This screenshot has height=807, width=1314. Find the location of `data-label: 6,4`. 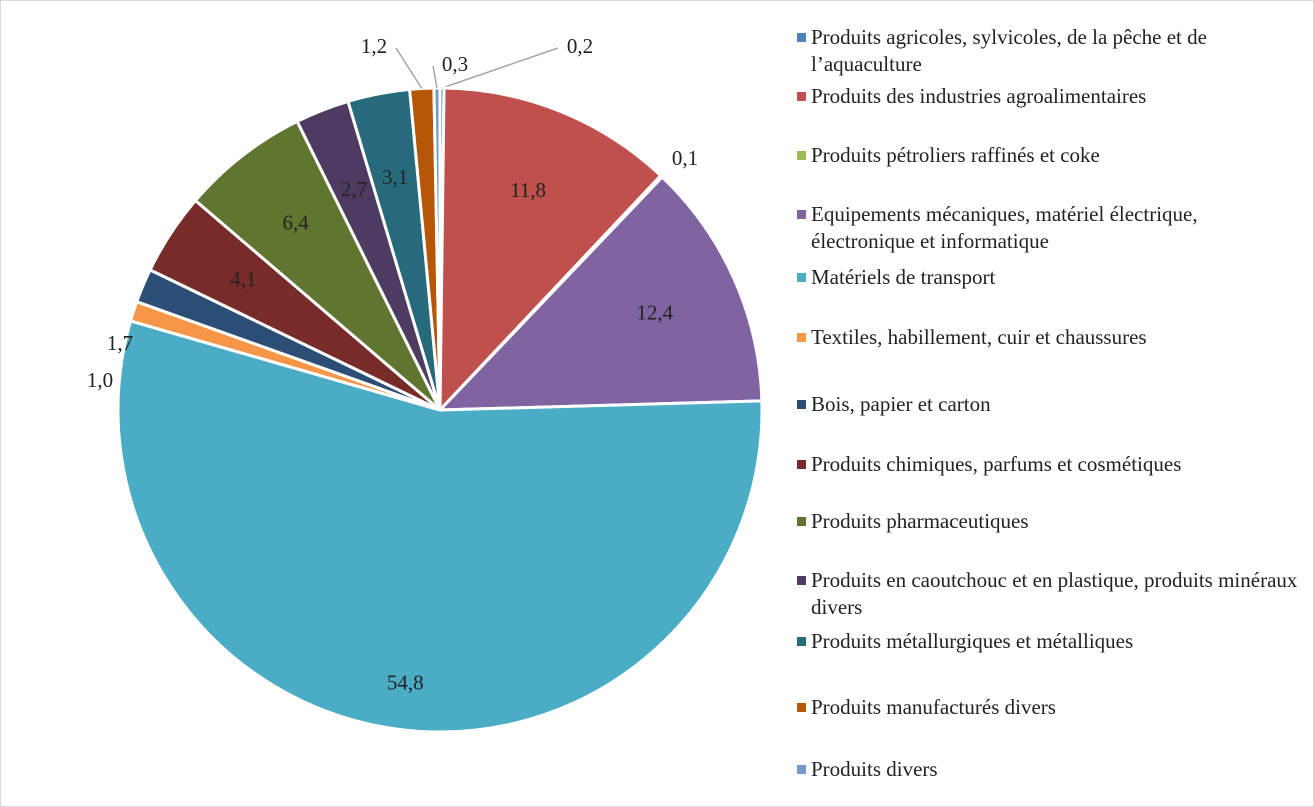

data-label: 6,4 is located at coordinates (296, 222).